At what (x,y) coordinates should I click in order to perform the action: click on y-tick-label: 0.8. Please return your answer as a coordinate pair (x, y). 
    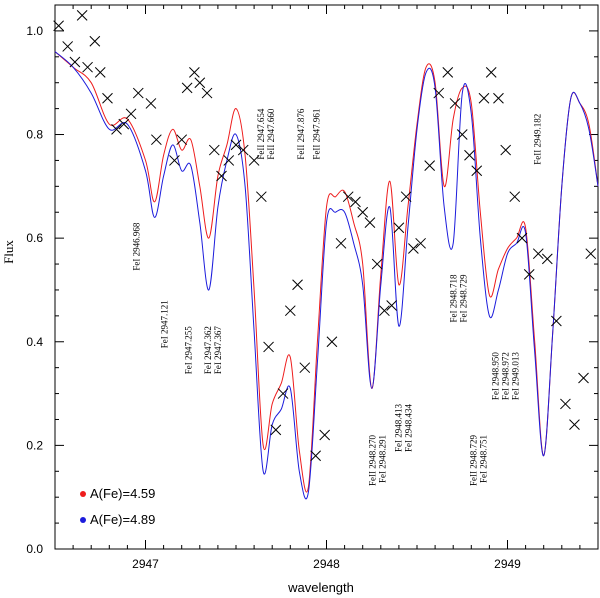
    Looking at the image, I should click on (34, 135).